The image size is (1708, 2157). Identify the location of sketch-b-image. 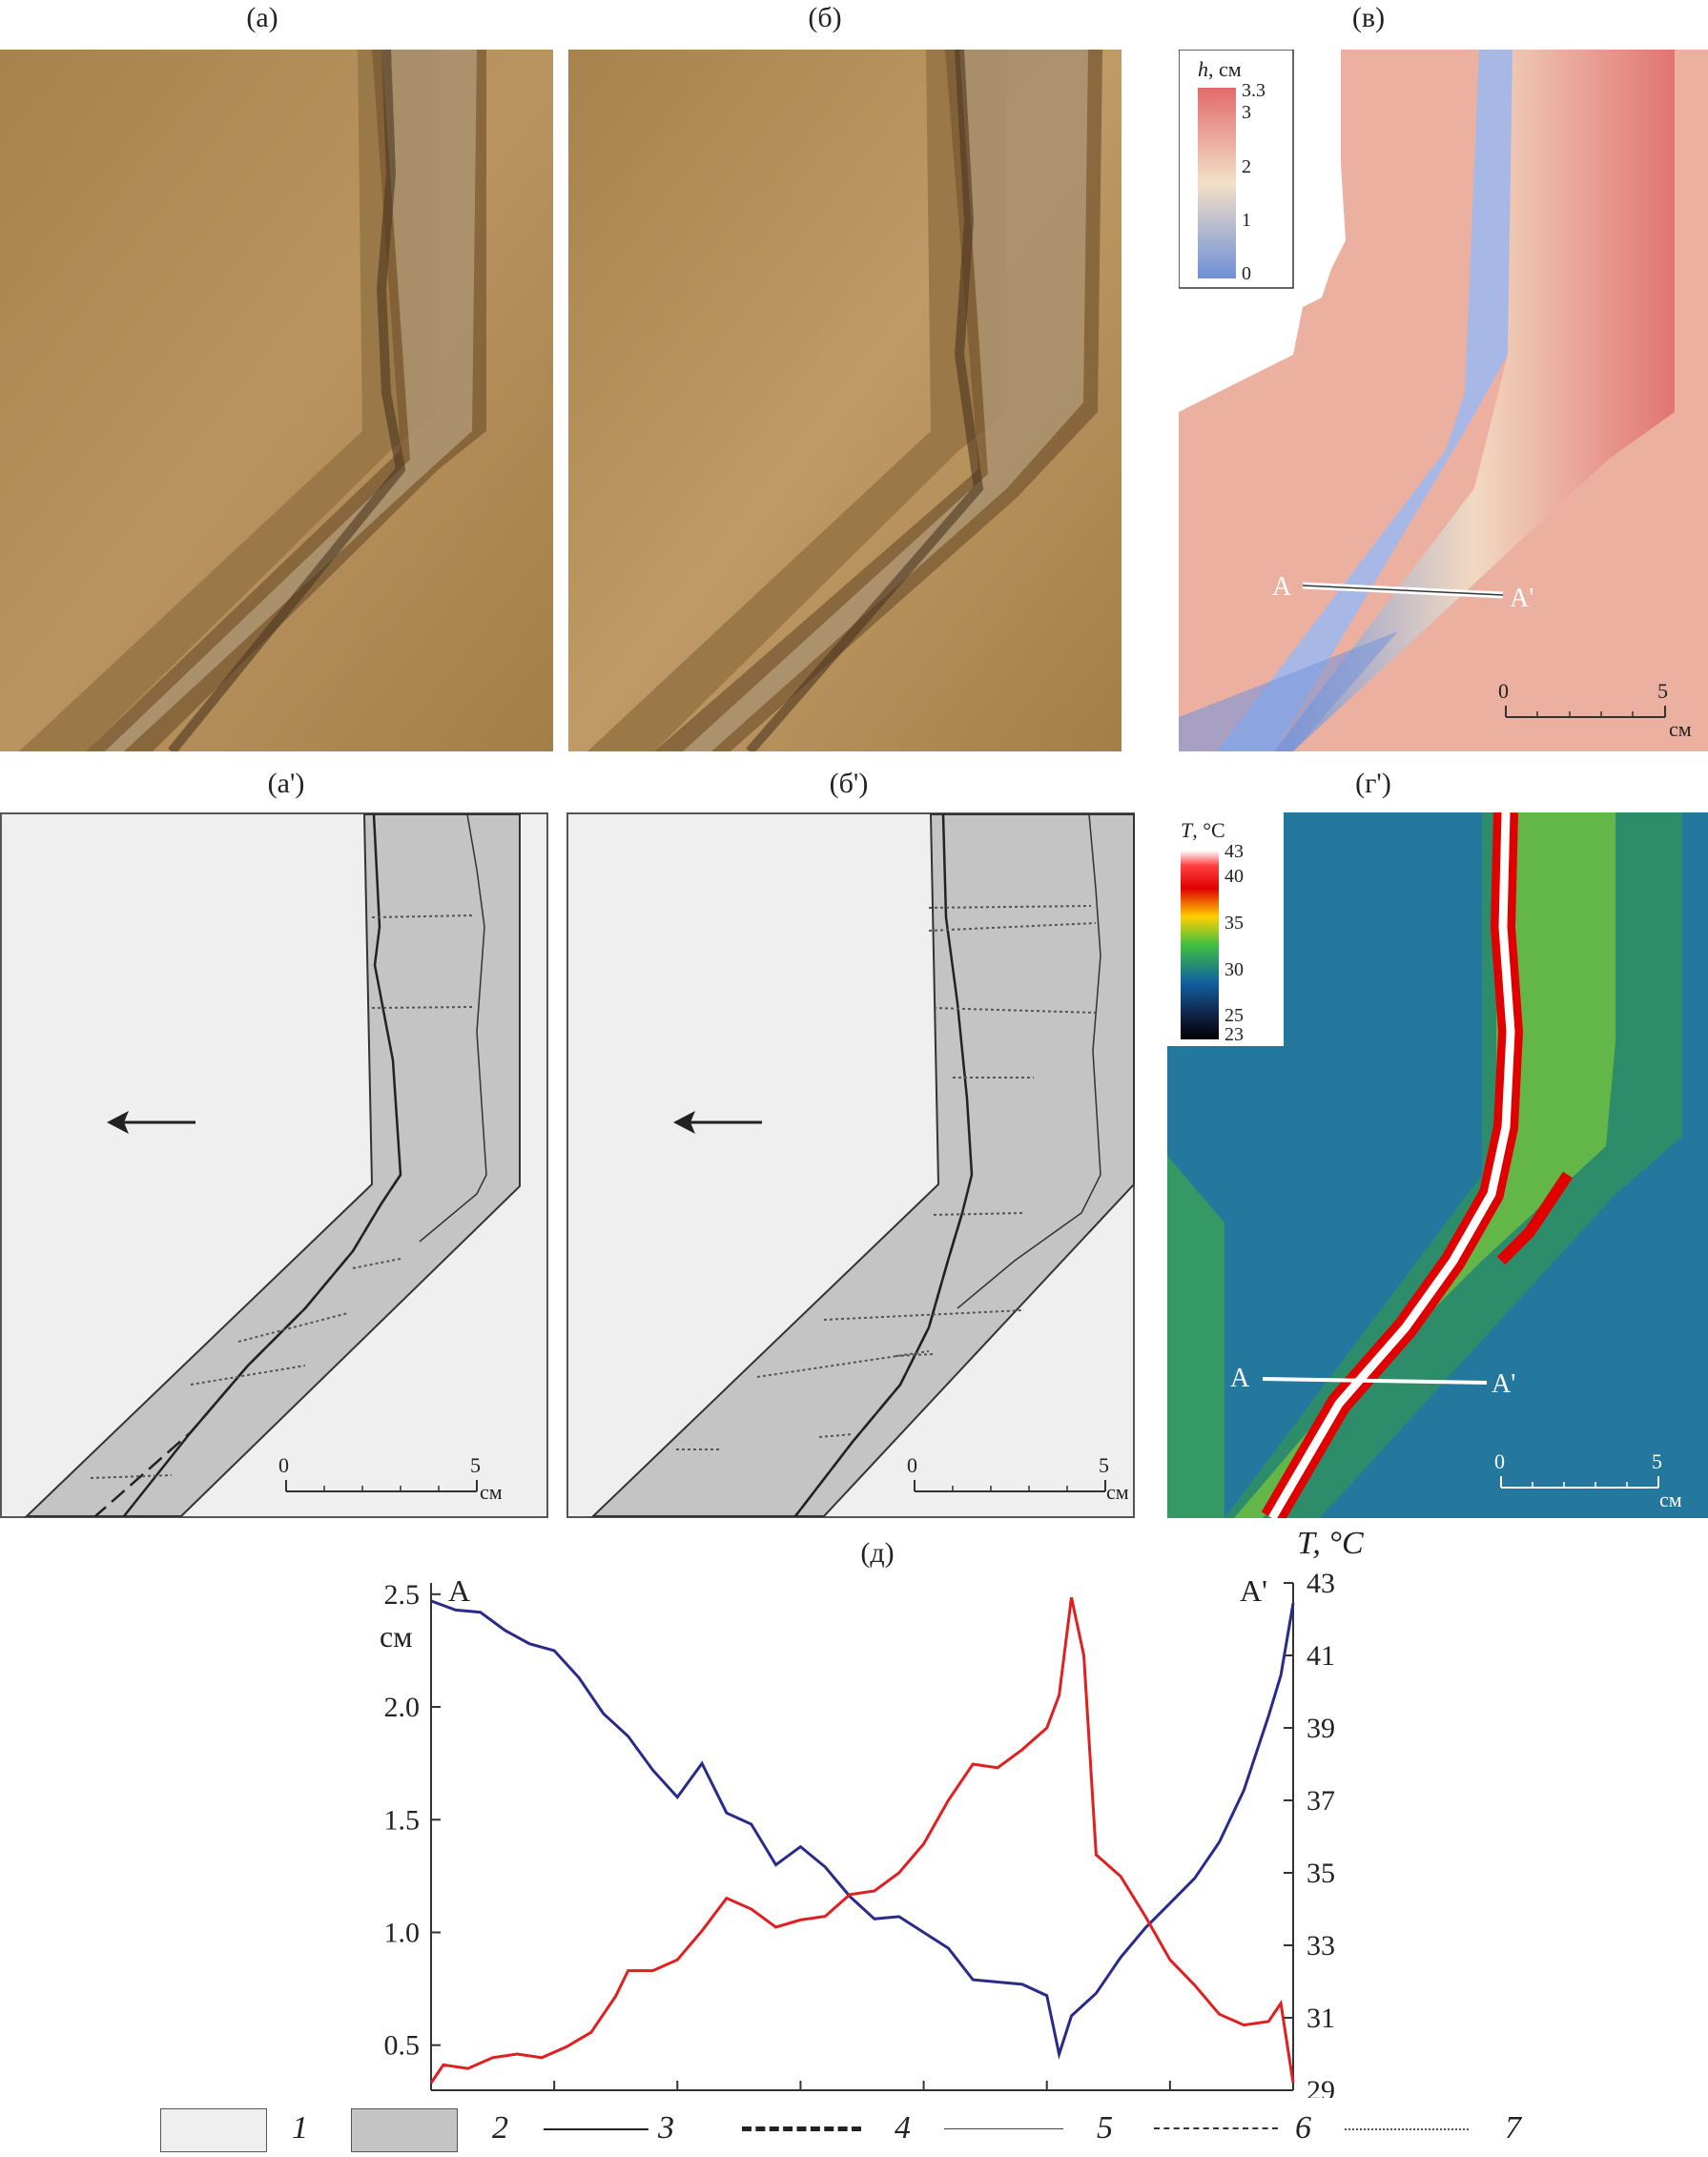
(850, 1165).